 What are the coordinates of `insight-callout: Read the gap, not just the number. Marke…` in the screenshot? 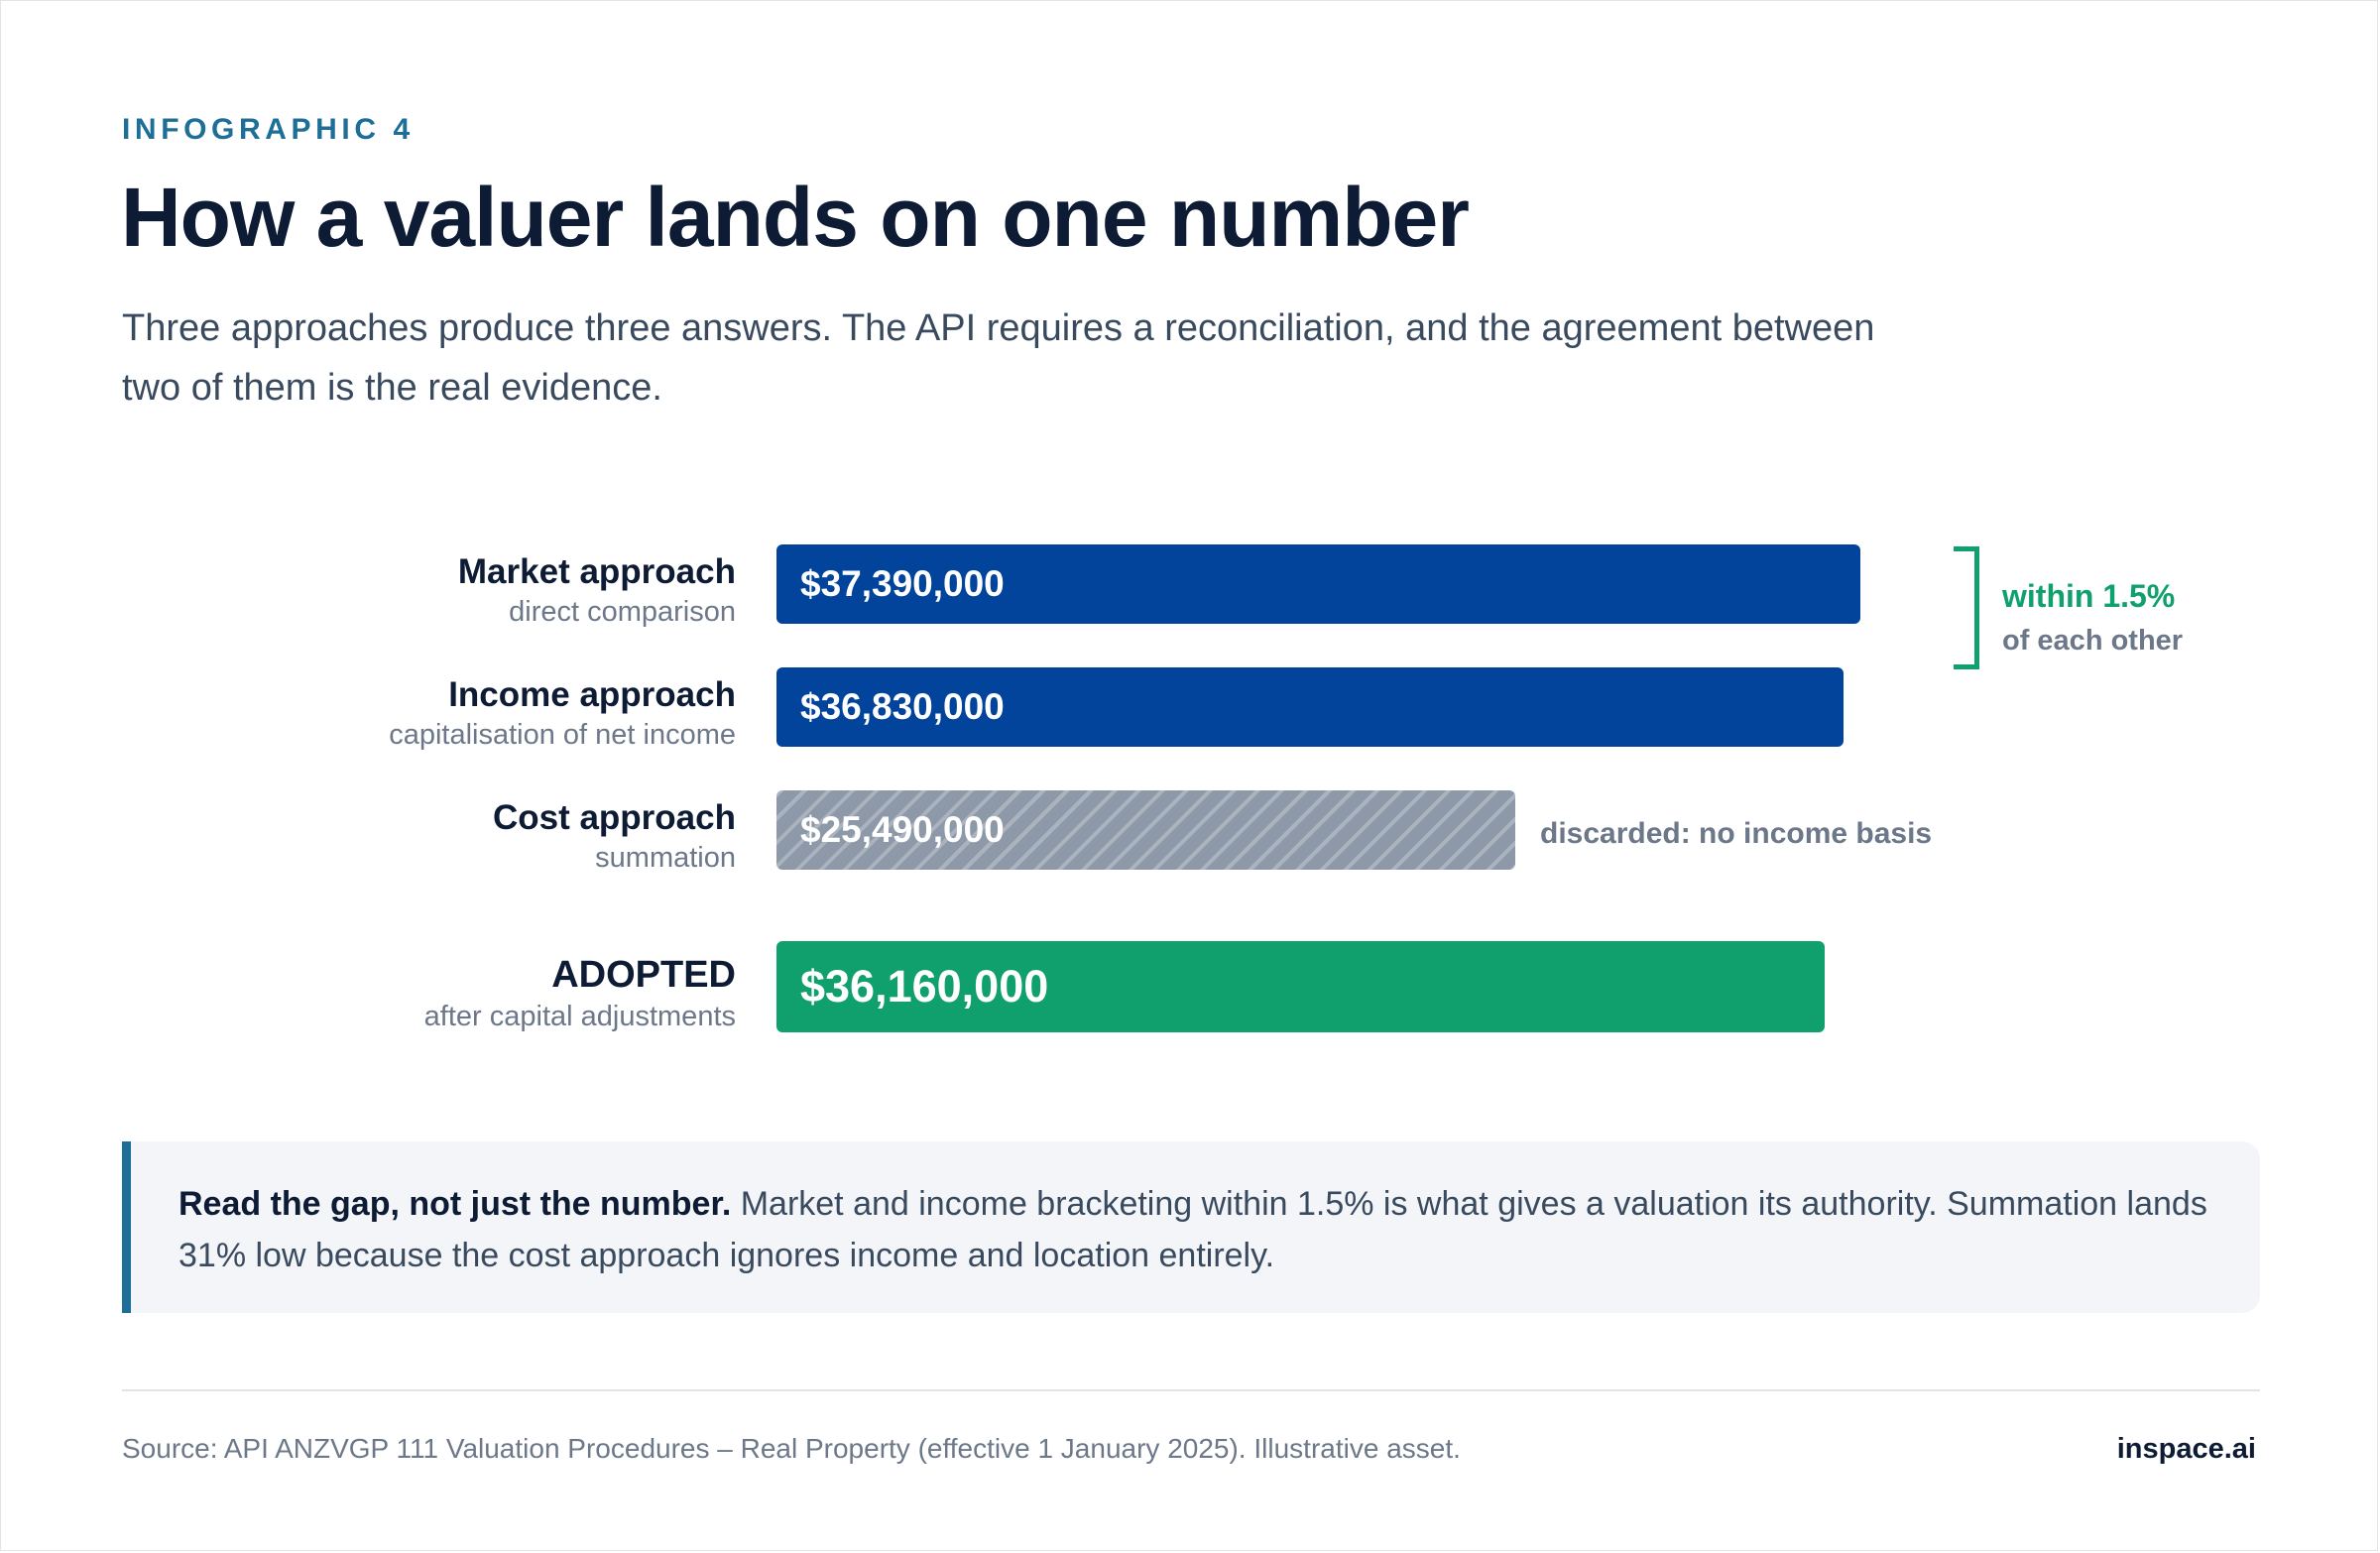 It's located at (1191, 1227).